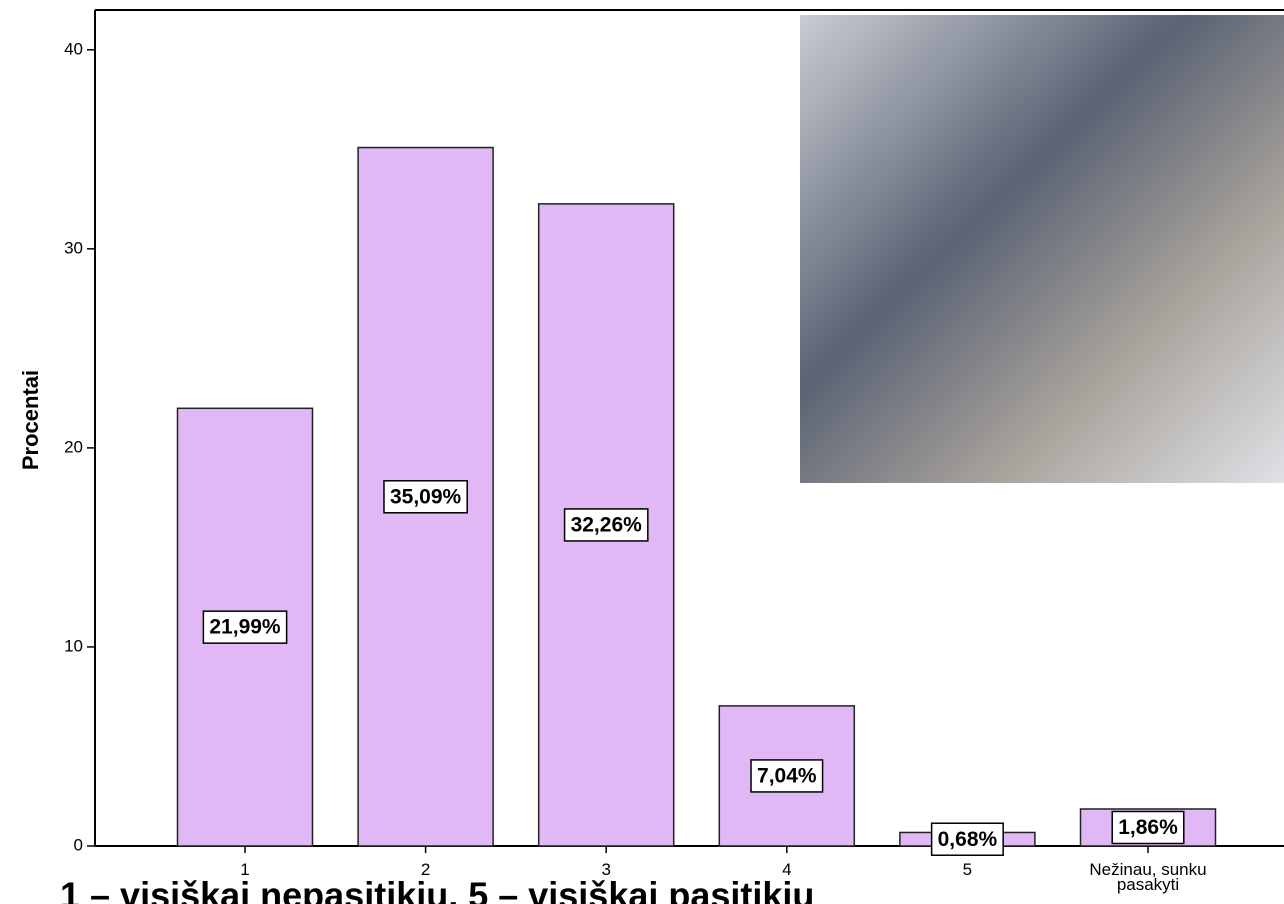 Image resolution: width=1284 pixels, height=904 pixels. I want to click on x-tick-label: 5, so click(967, 869).